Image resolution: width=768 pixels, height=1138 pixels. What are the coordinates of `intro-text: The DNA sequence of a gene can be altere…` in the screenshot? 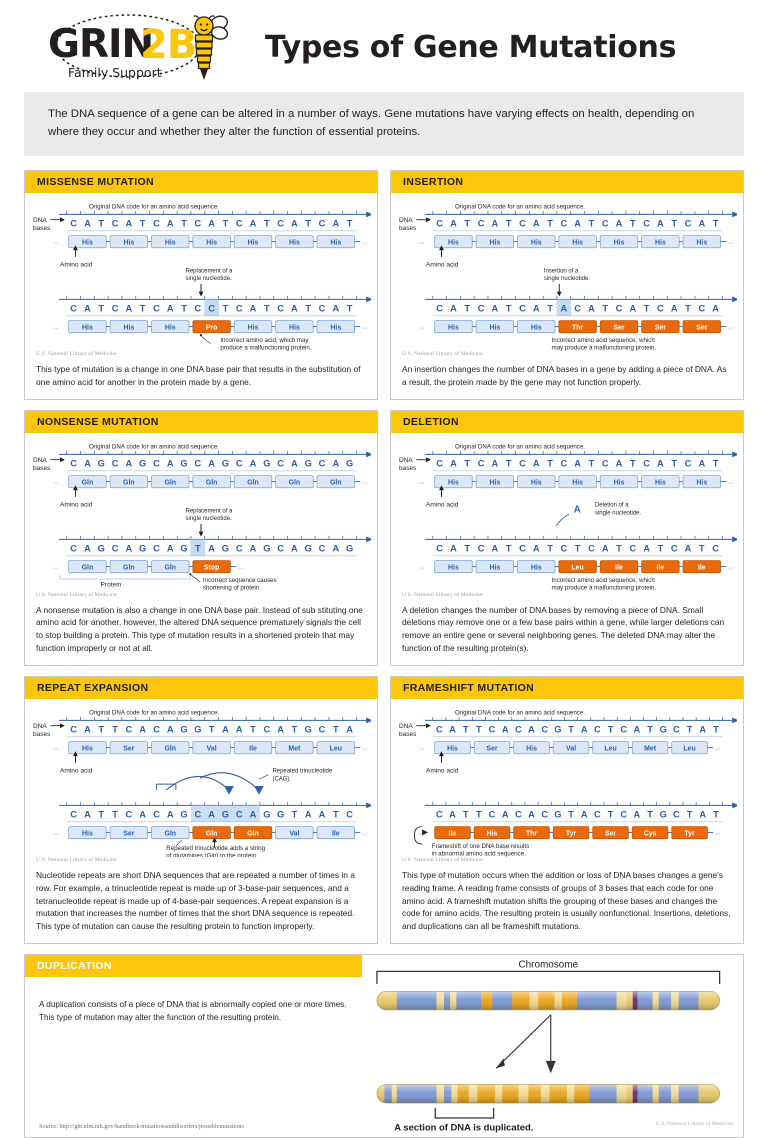 It's located at (371, 123).